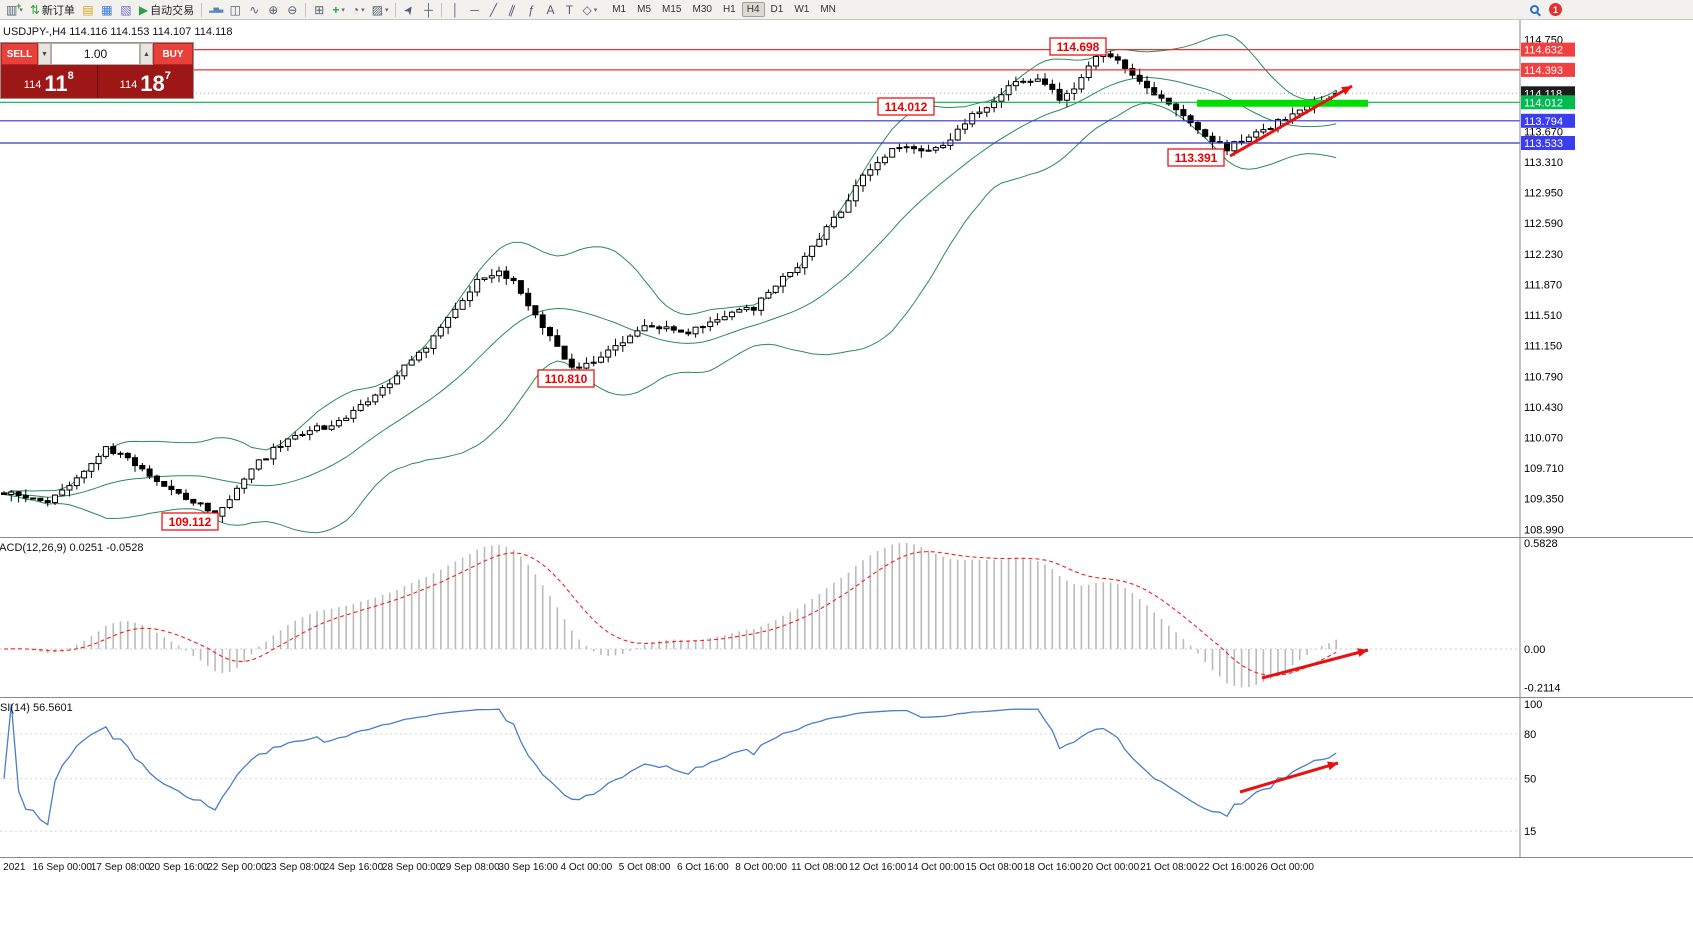  I want to click on svg-text: 112.590, so click(1543, 224).